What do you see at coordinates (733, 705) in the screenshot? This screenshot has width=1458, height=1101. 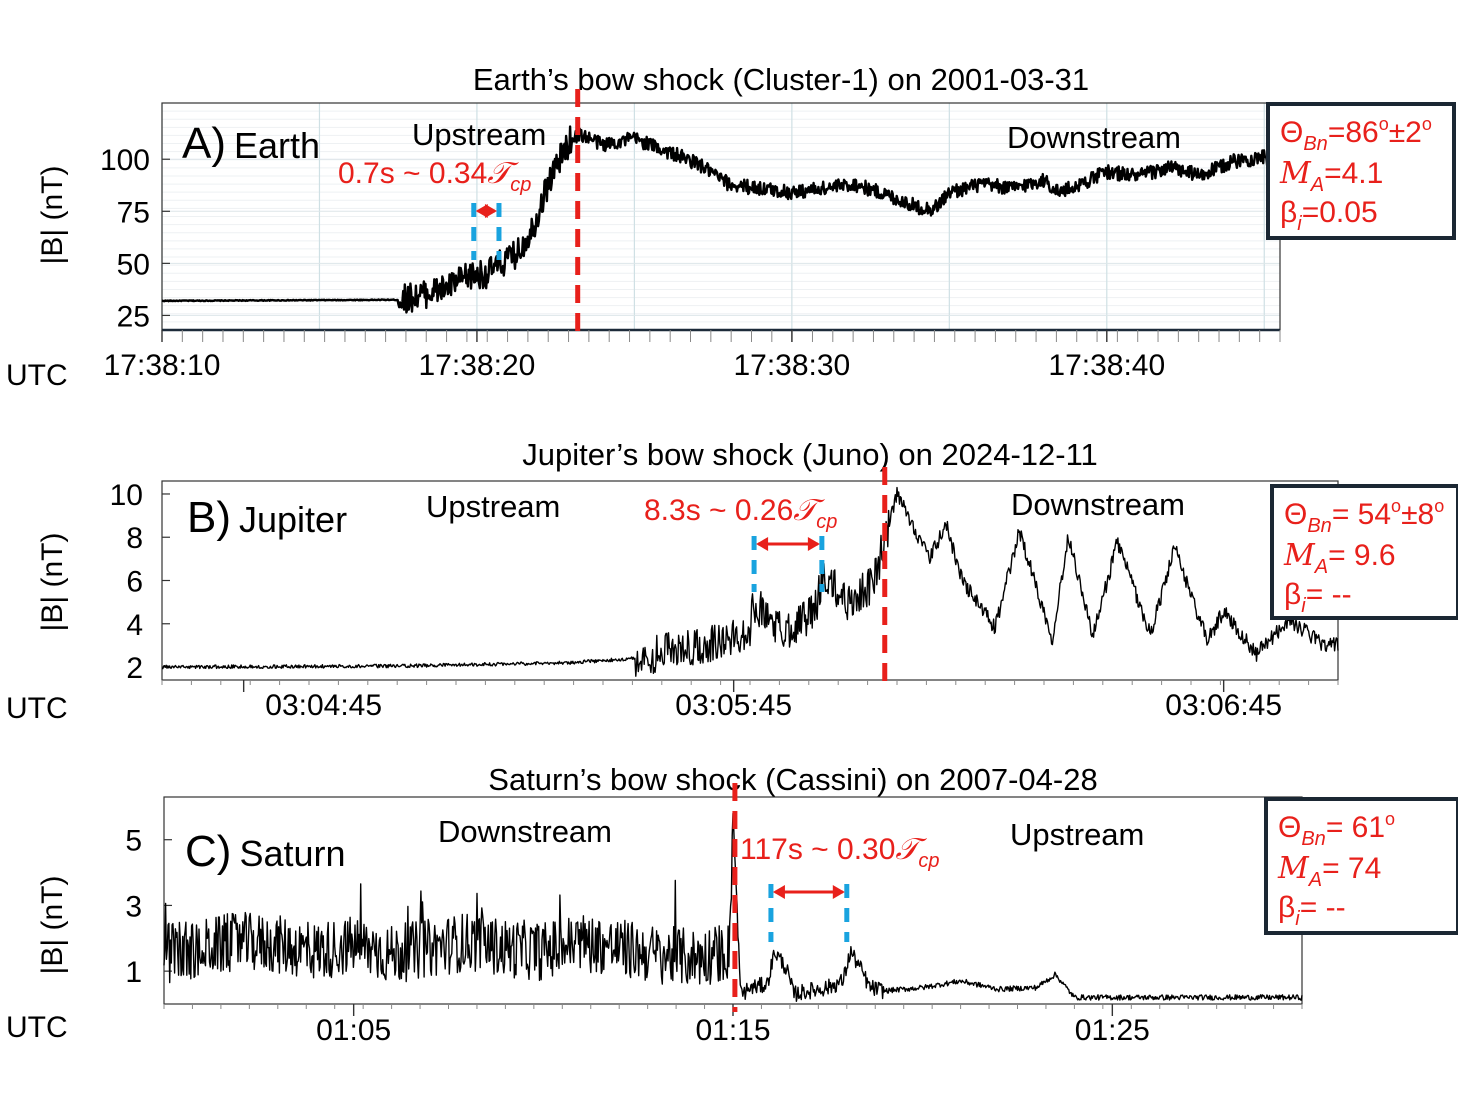 I see `x-tick-label: 03:05:45` at bounding box center [733, 705].